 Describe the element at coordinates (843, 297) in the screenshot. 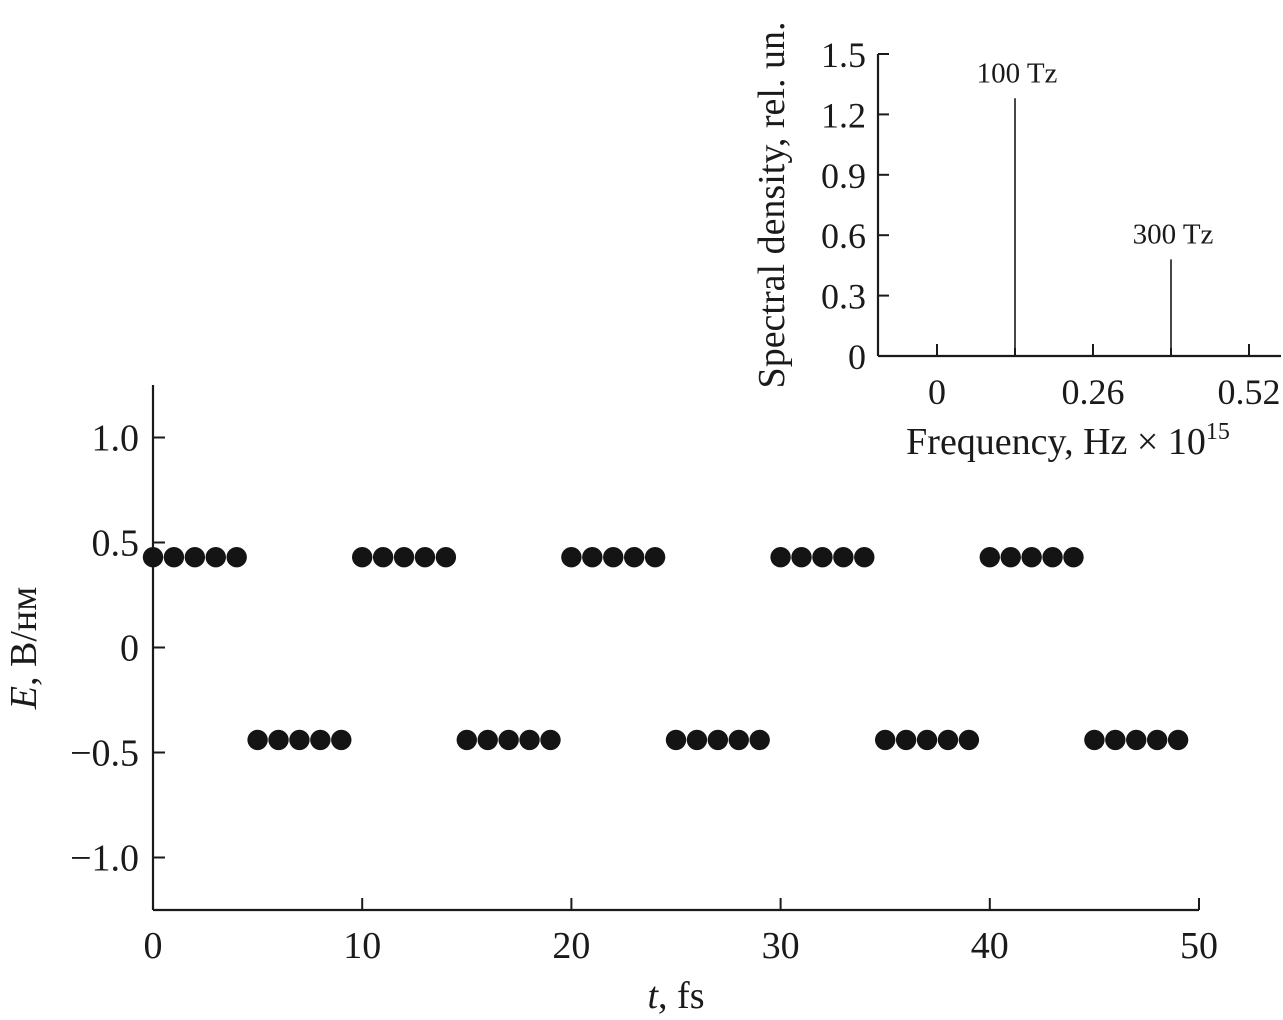

I see `inset-y-tick-label: 0.3` at that location.